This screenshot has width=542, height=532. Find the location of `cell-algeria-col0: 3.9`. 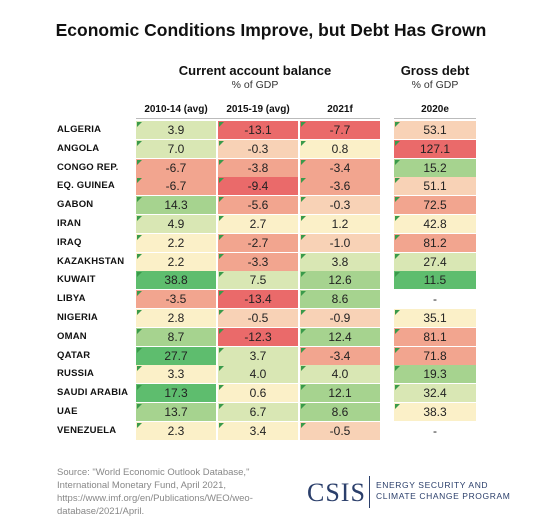

cell-algeria-col0: 3.9 is located at coordinates (176, 130).